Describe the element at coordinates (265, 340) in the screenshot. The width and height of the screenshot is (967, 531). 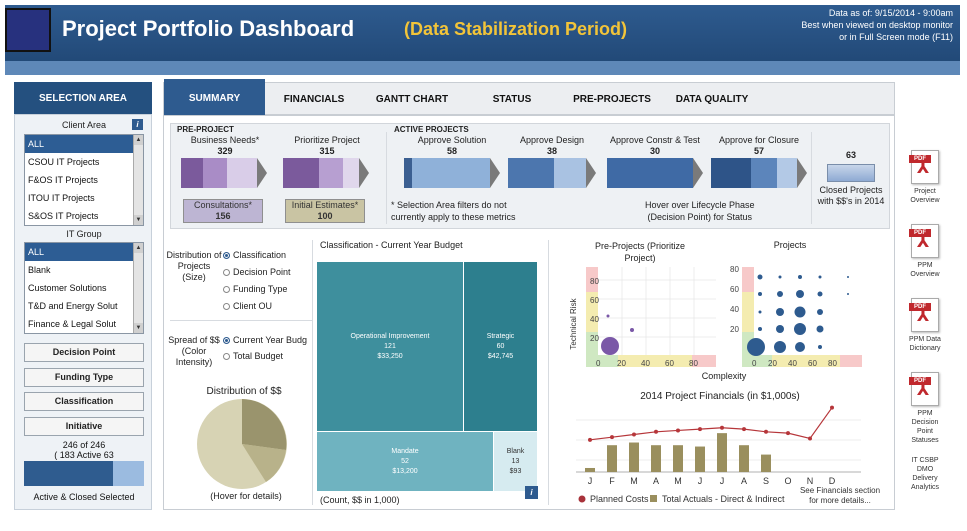
I see `radio-current-year-budget: Current Year Budg` at that location.